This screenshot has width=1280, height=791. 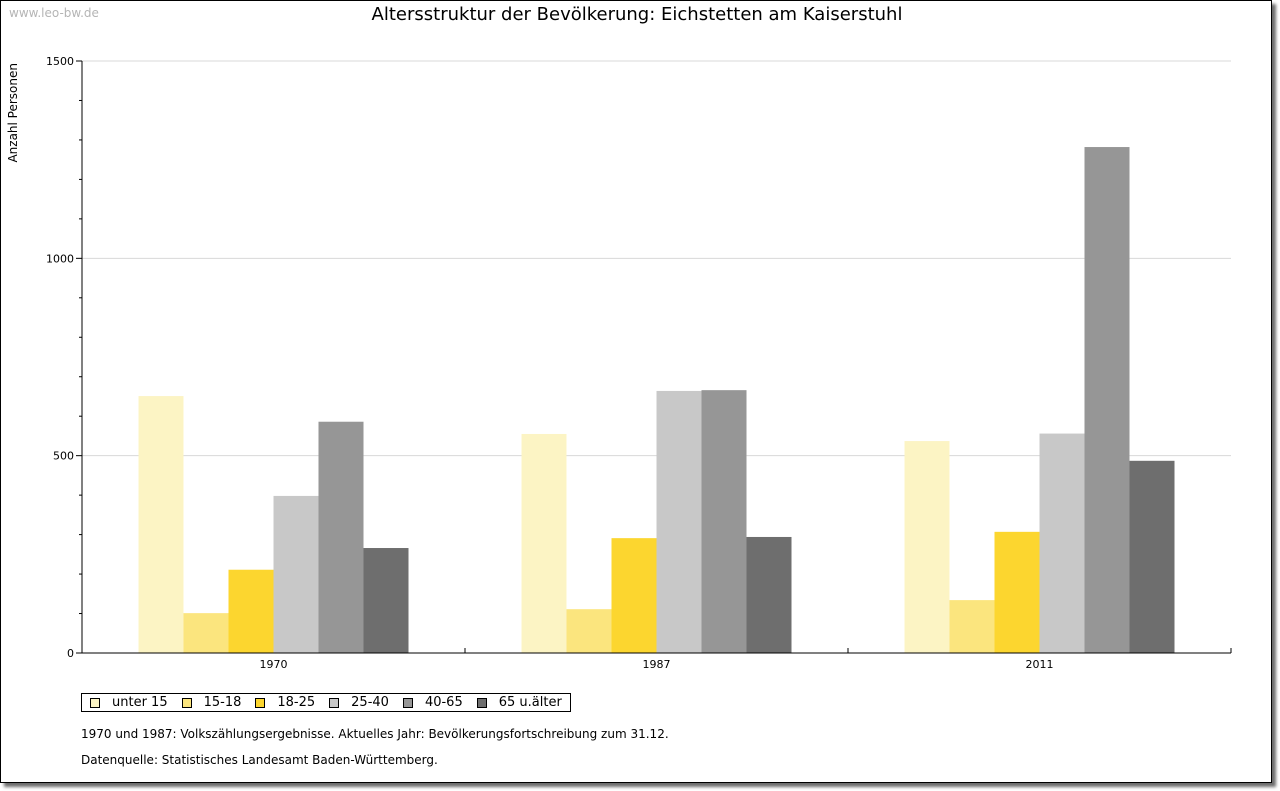 I want to click on y-tick-label: 1000, so click(x=60, y=258).